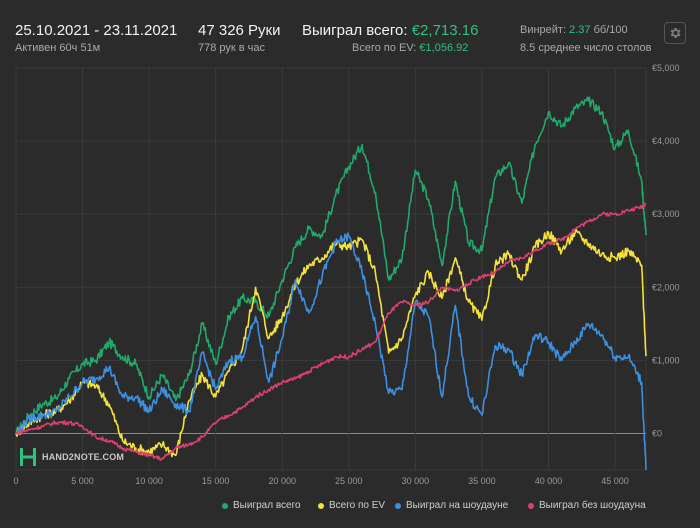 This screenshot has height=528, width=700. What do you see at coordinates (149, 481) in the screenshot?
I see `x-tick-label: 10 000` at bounding box center [149, 481].